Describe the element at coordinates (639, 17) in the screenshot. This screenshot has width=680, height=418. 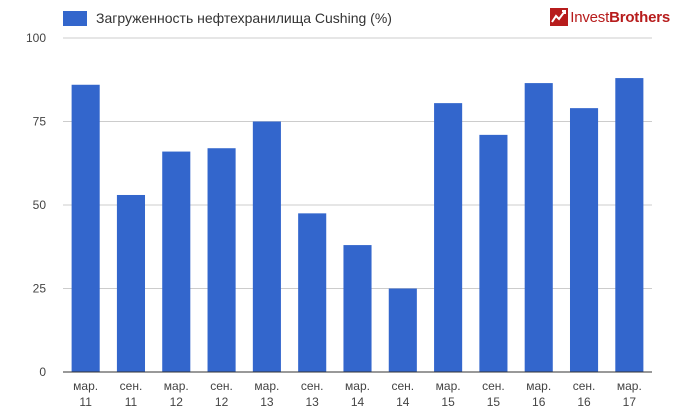
I see `brand-name-brothers: Brothers` at that location.